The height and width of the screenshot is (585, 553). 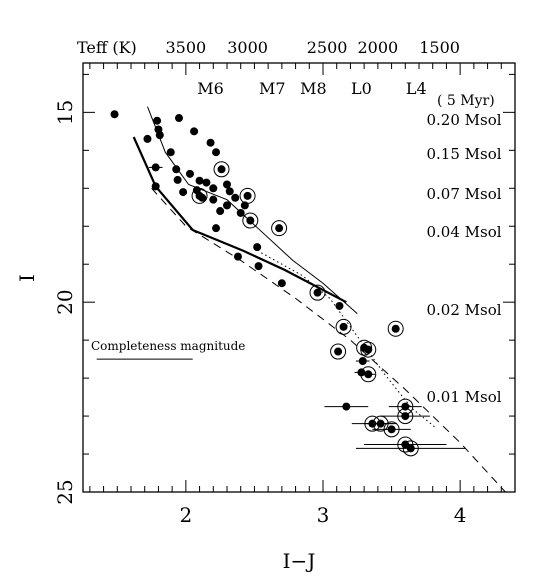 What do you see at coordinates (185, 515) in the screenshot?
I see `x-tick-label: 2` at bounding box center [185, 515].